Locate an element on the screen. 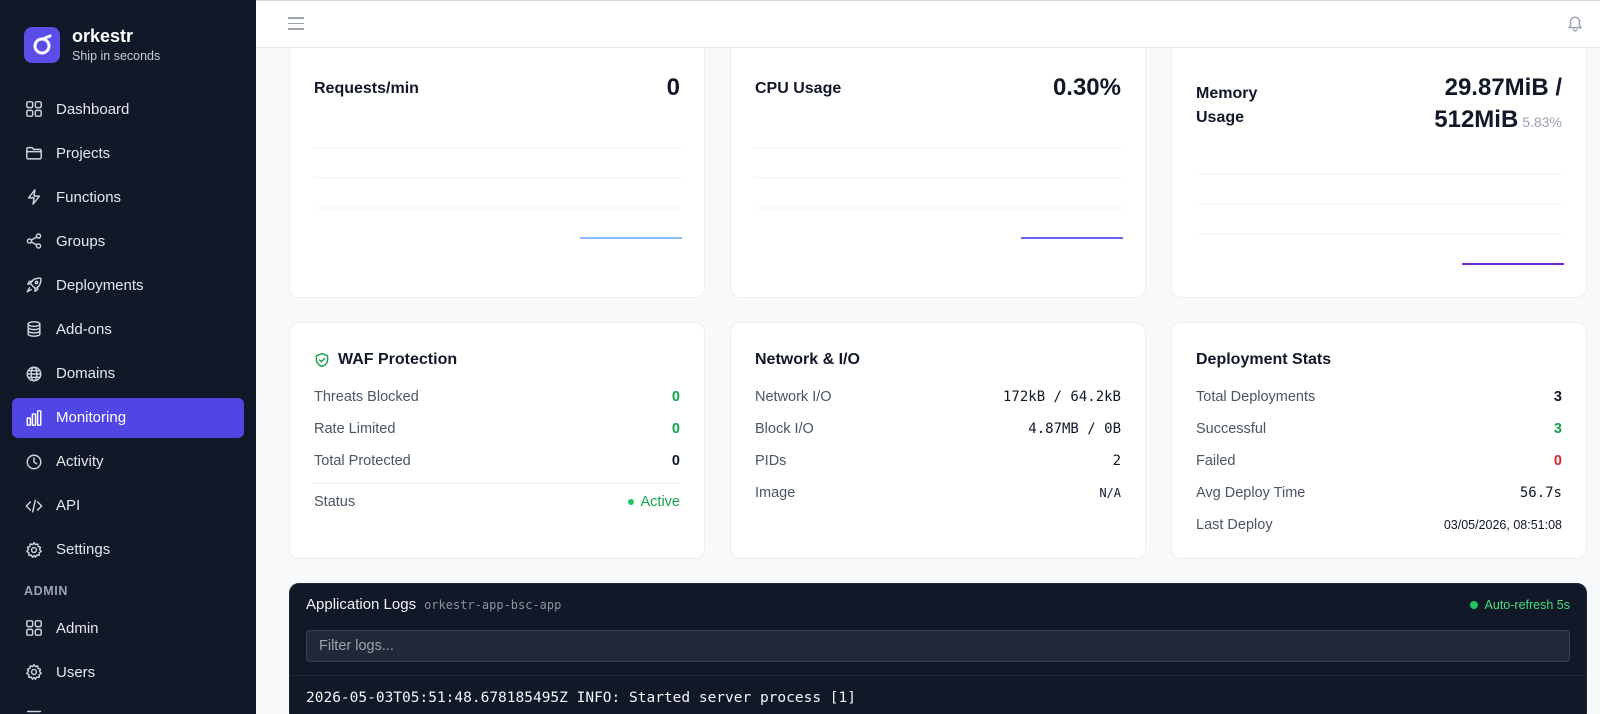  waf-row-threats: Threats Blocked 0 is located at coordinates (497, 397).